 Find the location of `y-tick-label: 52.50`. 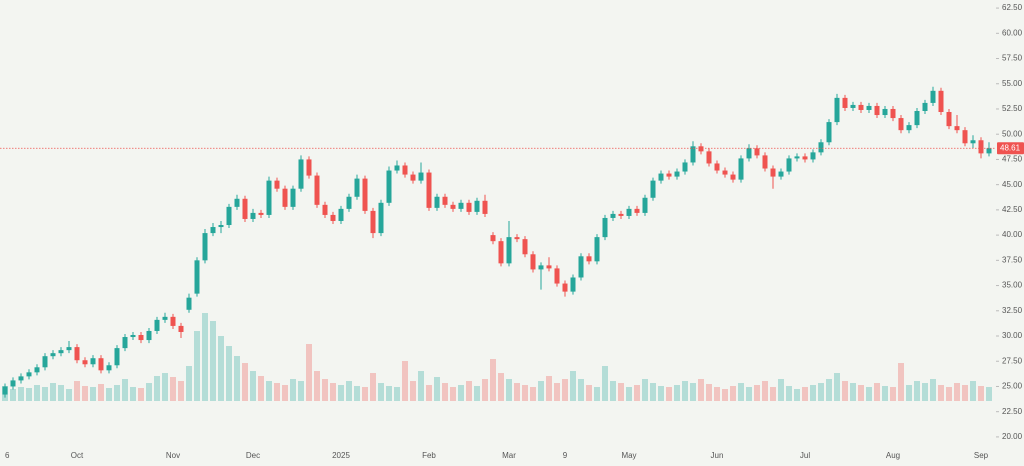

y-tick-label: 52.50 is located at coordinates (1012, 108).